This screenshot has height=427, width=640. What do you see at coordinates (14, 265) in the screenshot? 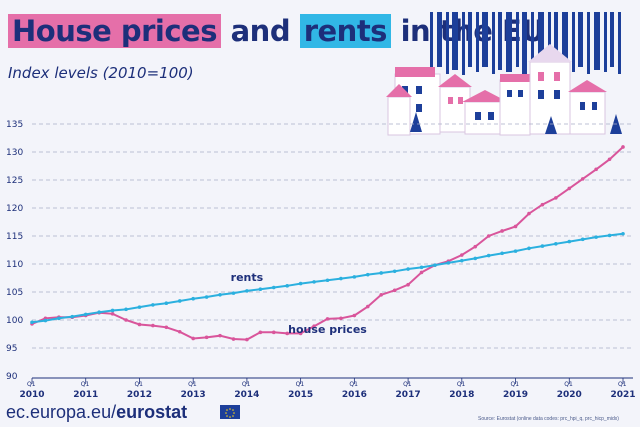
I see `y-tick-label: 110` at bounding box center [14, 265].